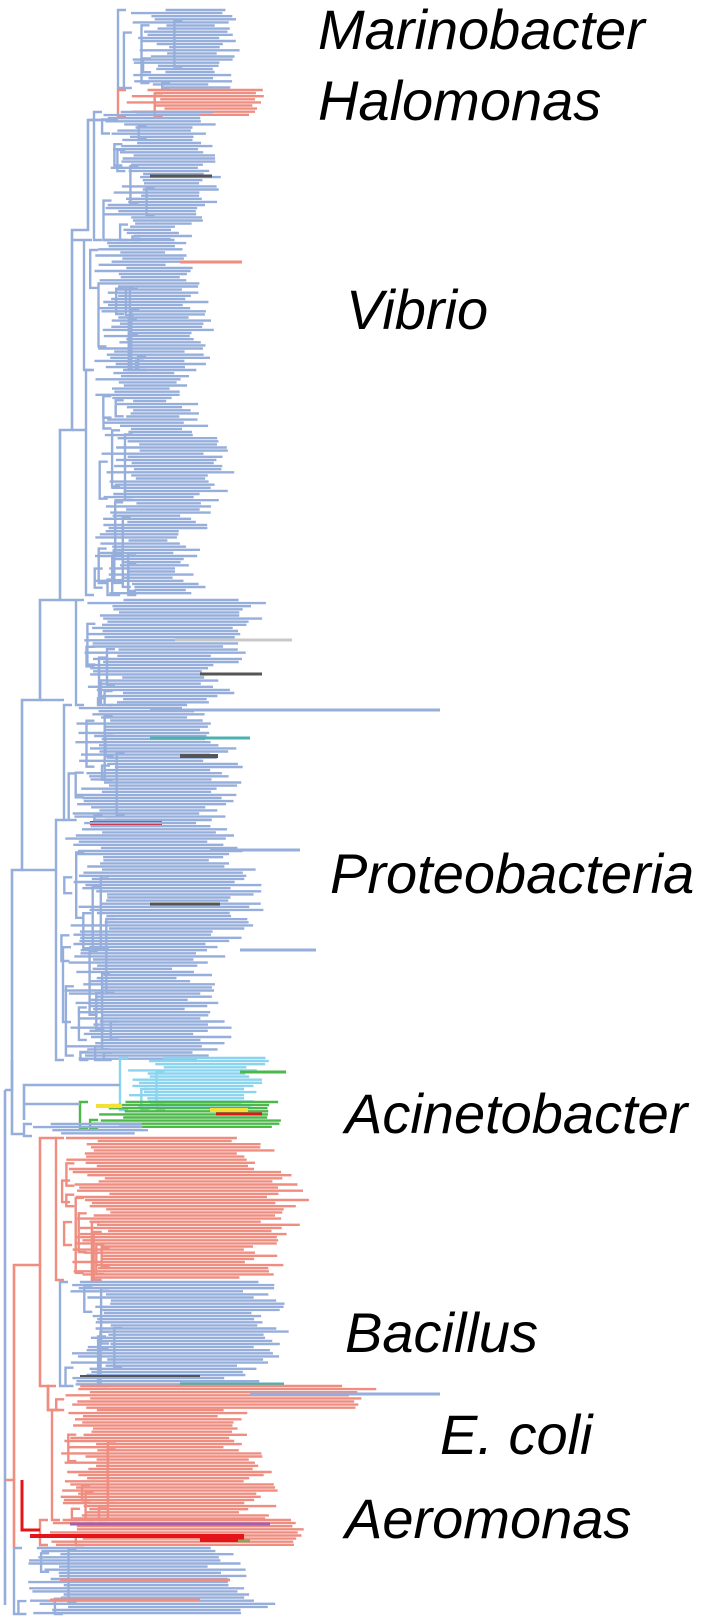 The height and width of the screenshot is (1619, 721). I want to click on backbone-firmicutes-links, so click(45, 1338).